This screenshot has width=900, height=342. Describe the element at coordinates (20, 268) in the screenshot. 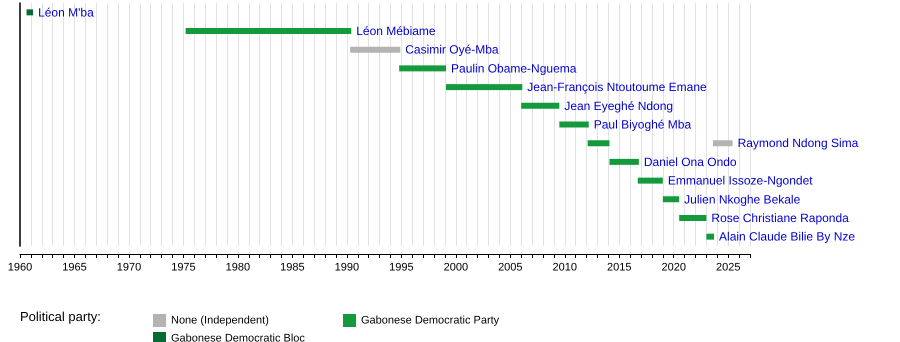

I see `x-tick-label: 1960` at that location.